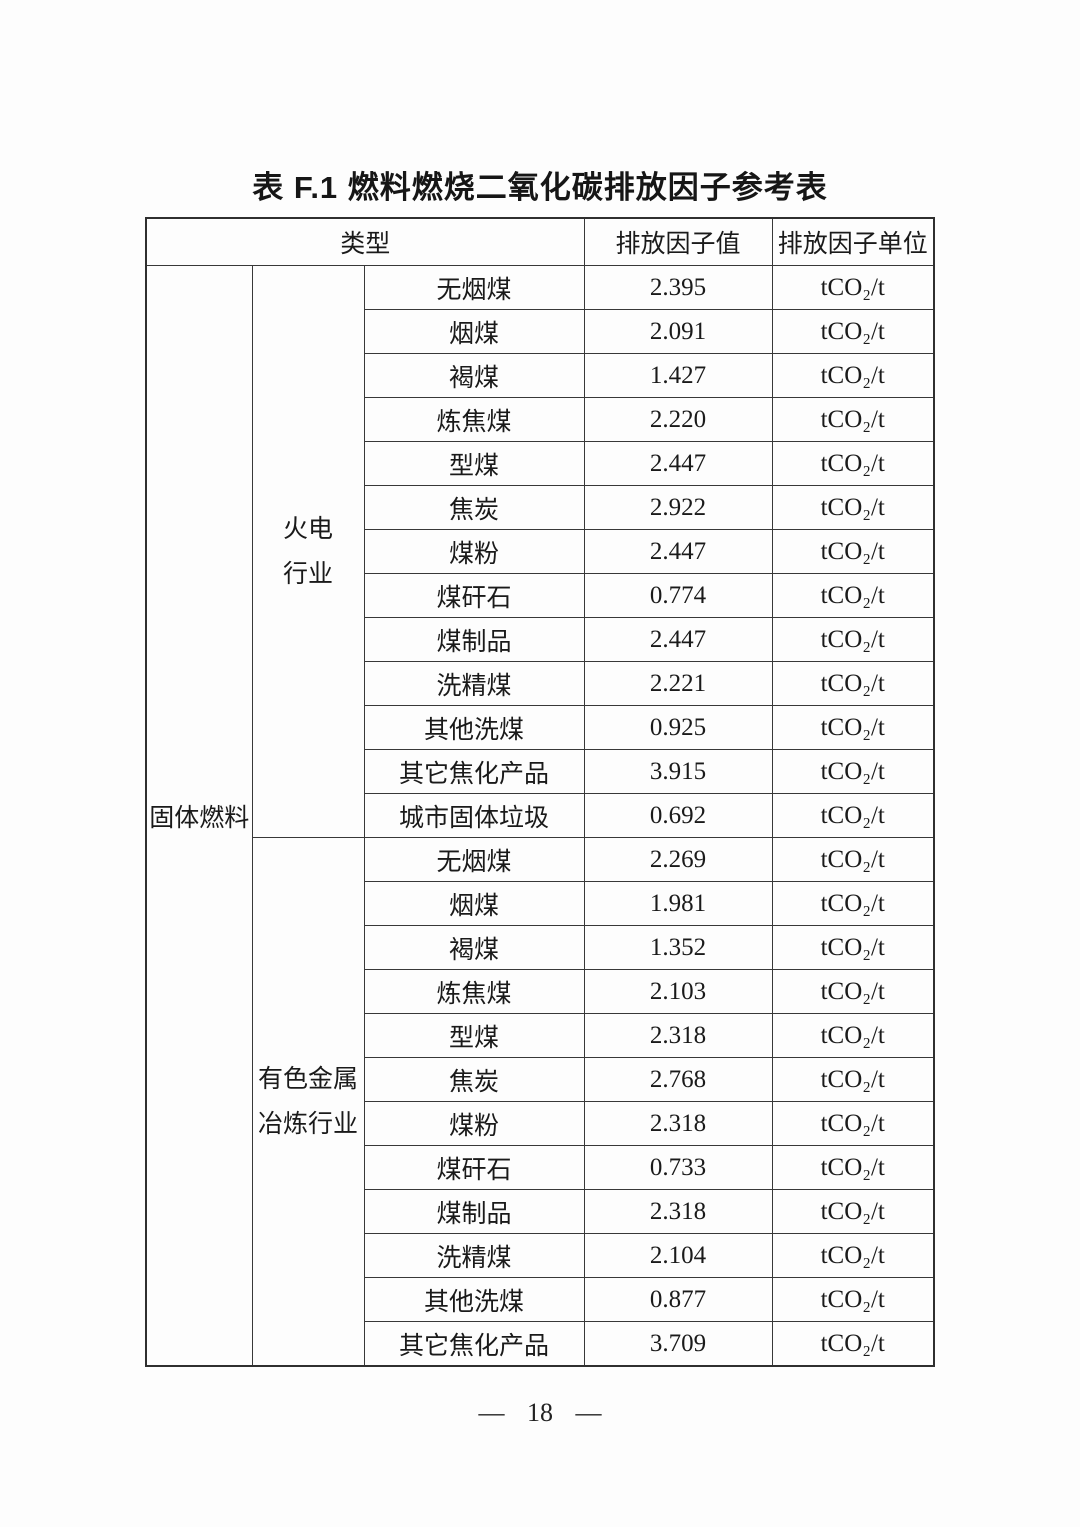 This screenshot has width=1080, height=1527. I want to click on factor-value-cell: 2.104, so click(678, 1255).